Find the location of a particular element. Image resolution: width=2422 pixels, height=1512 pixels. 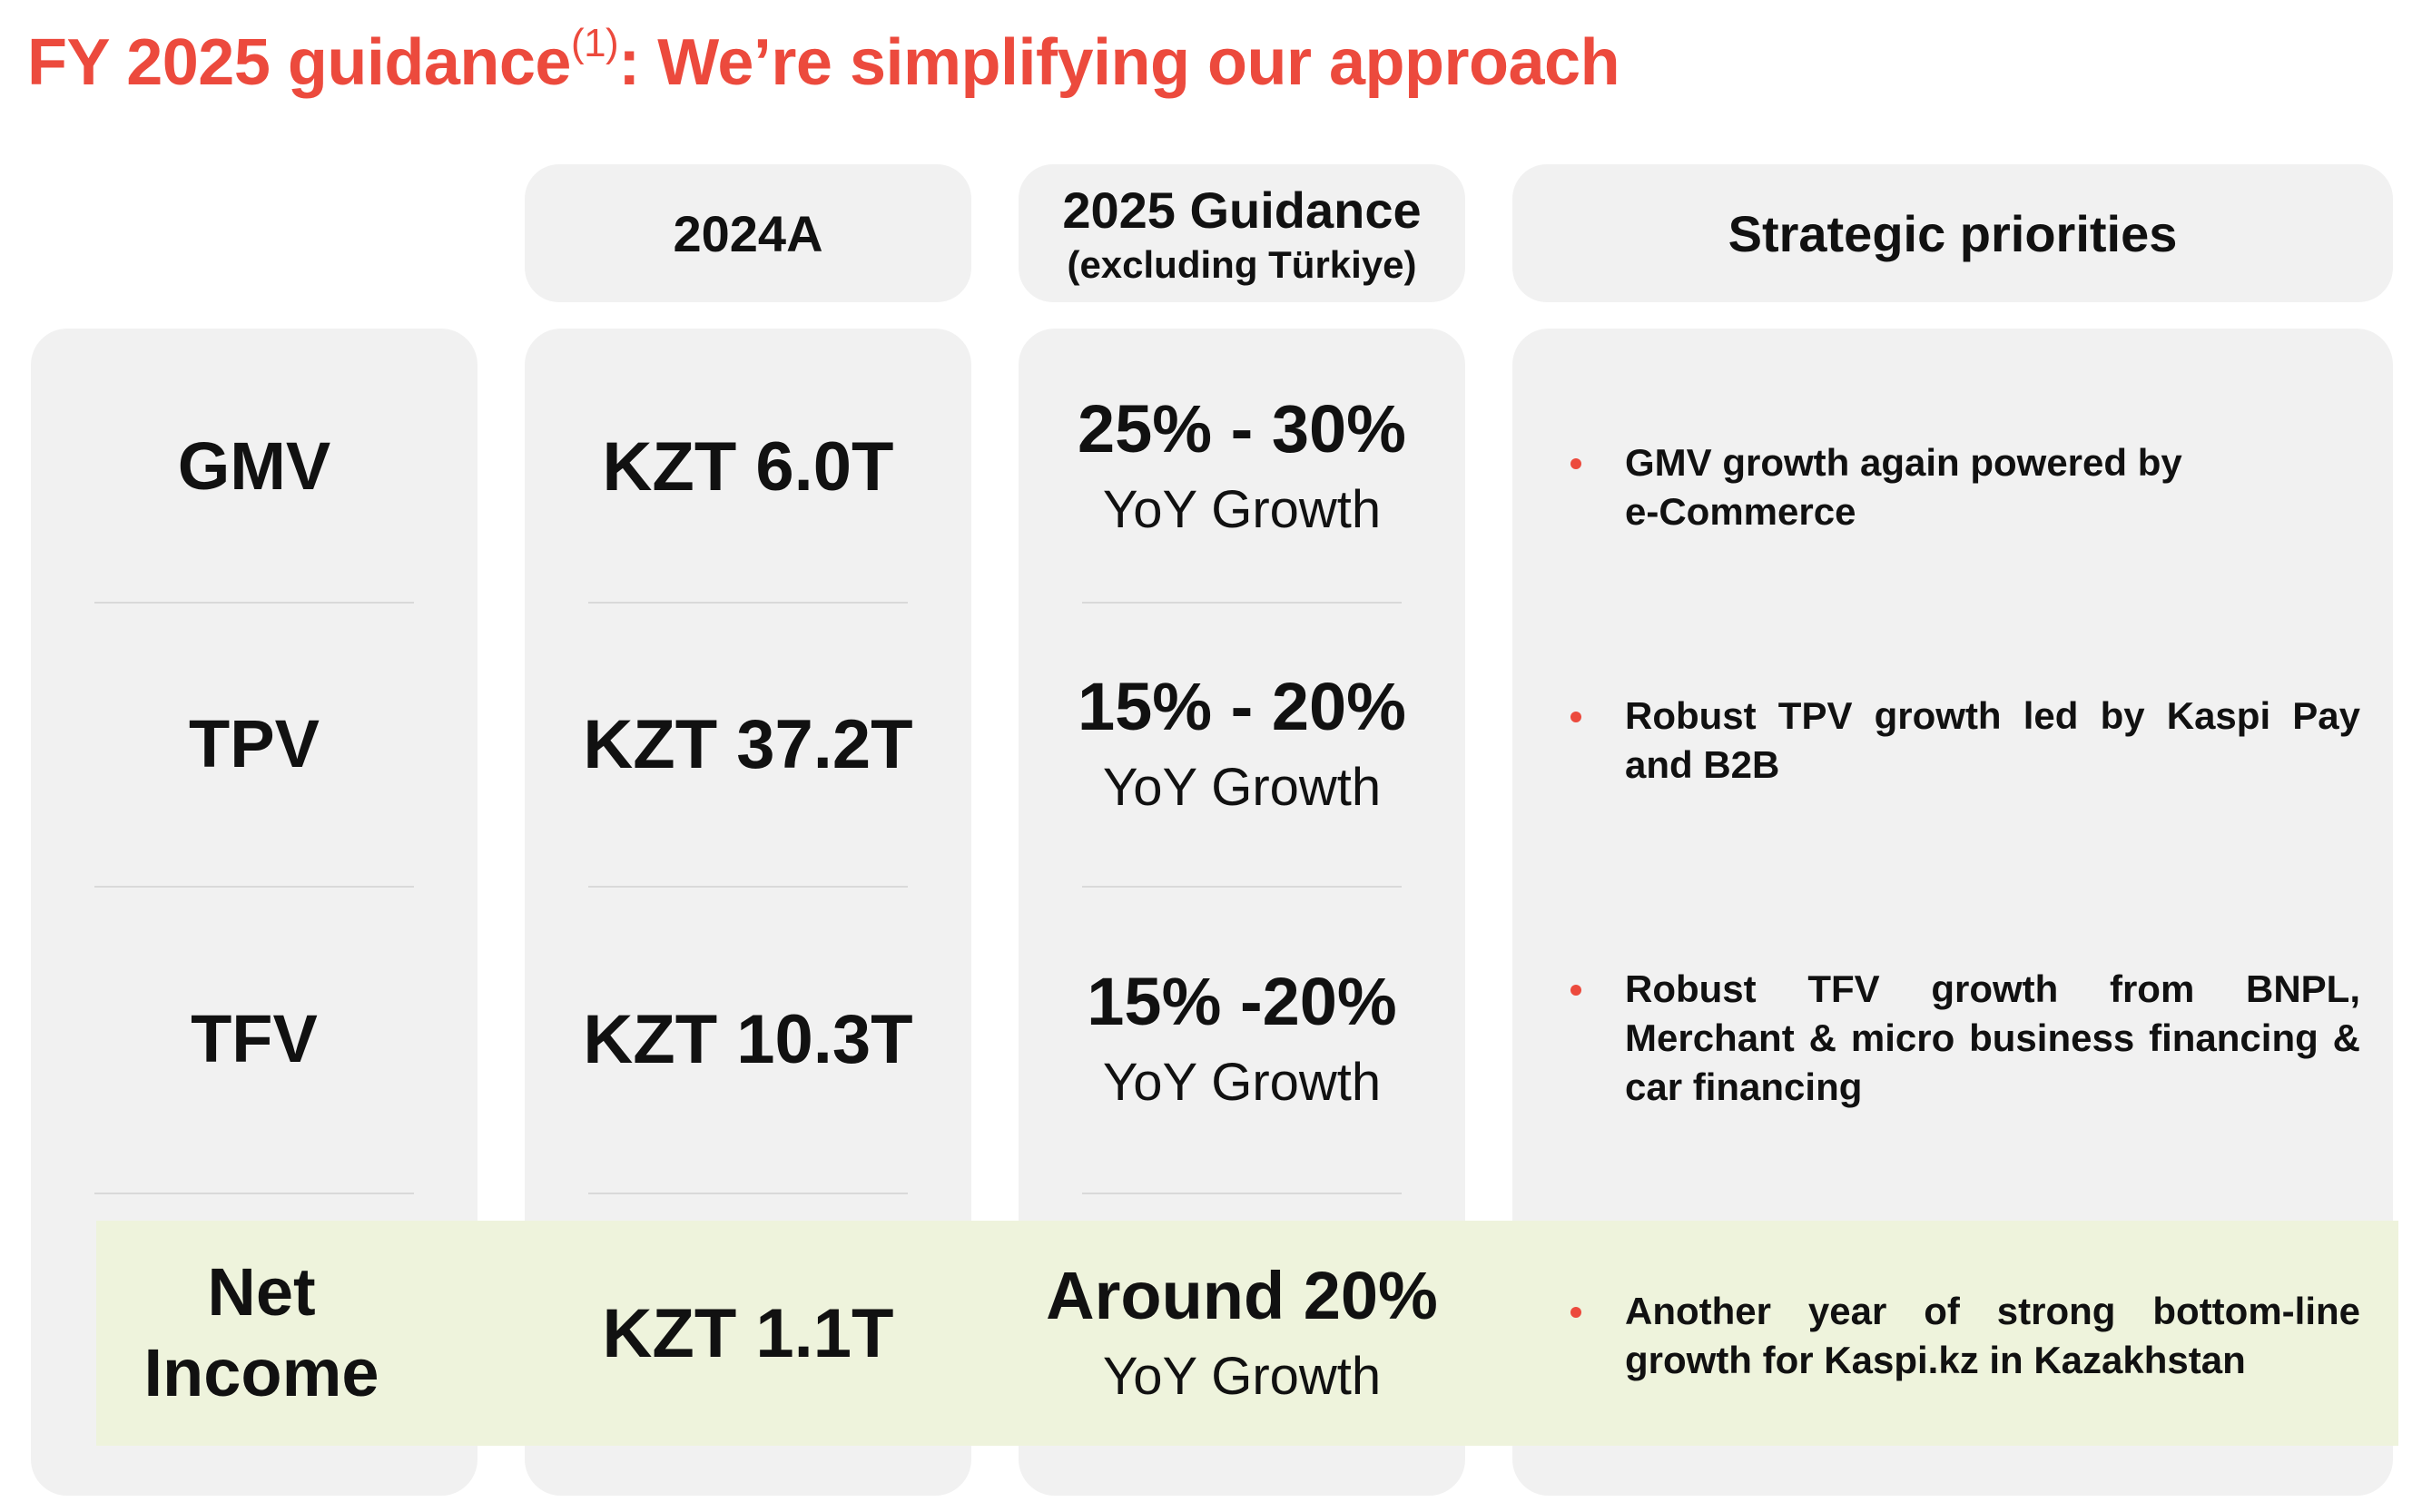

header-guidance-sublabel: (excluding Türkiye) is located at coordinates (1242, 264).